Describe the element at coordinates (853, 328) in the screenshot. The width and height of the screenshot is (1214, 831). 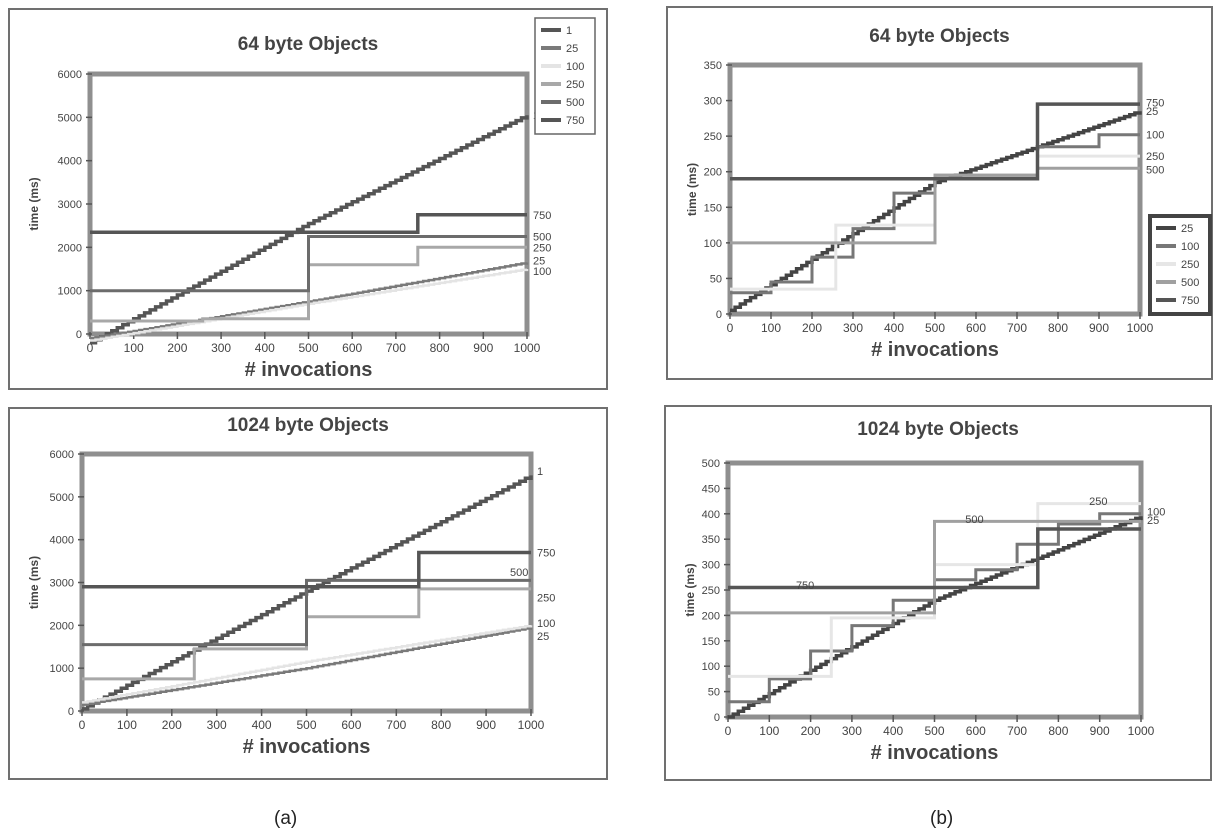
I see `x-tick-label: 300` at that location.